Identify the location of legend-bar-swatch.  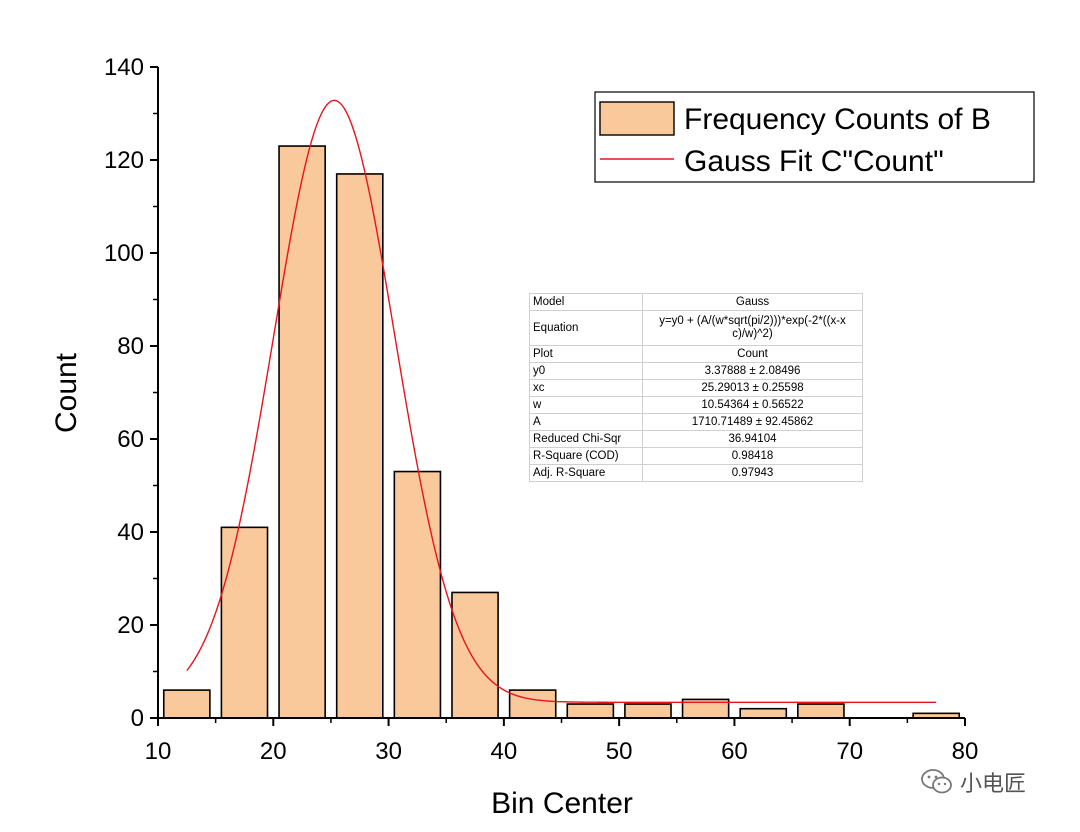
(637, 118).